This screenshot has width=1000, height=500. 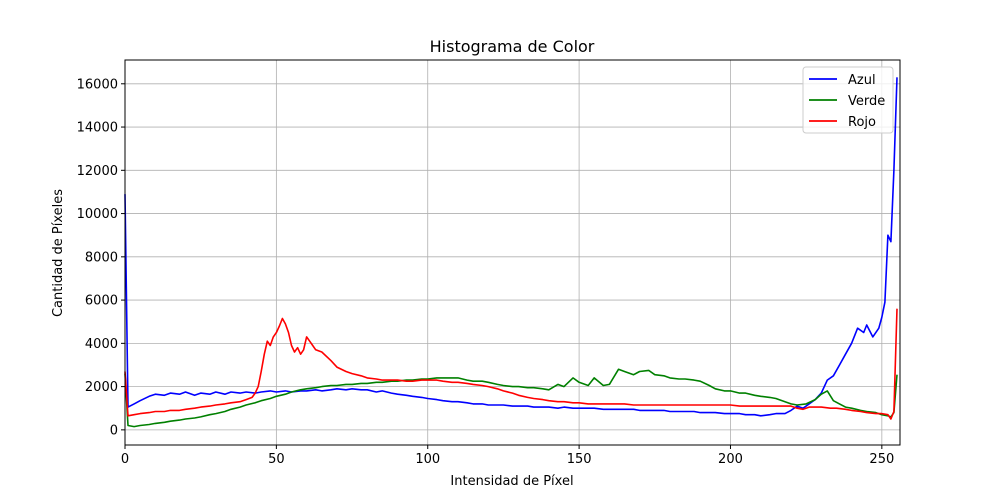 I want to click on x-tick-label: 150, so click(x=579, y=459).